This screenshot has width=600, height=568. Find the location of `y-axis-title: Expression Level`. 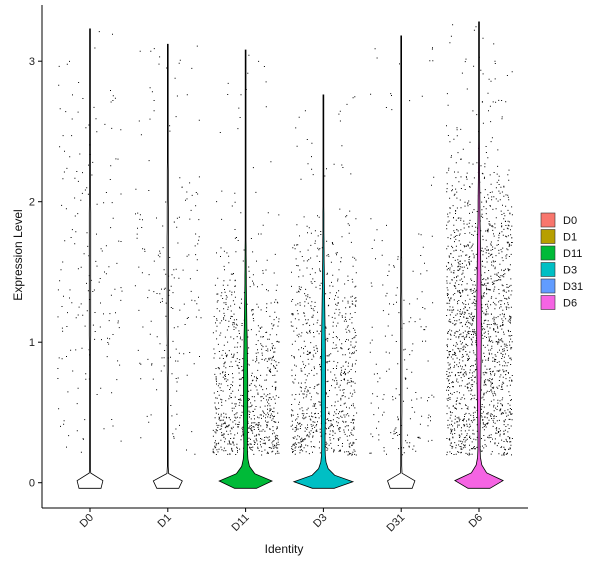

y-axis-title: Expression Level is located at coordinates (18, 254).